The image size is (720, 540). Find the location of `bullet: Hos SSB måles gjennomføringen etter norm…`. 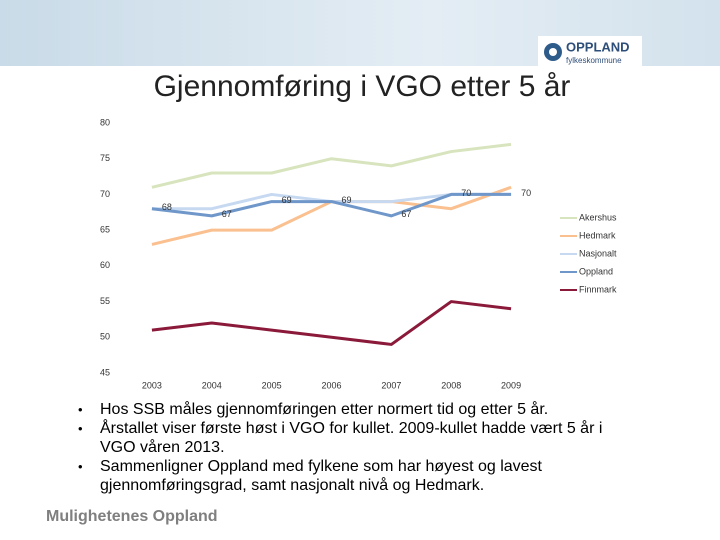

bullet: Hos SSB måles gjennomføringen etter norm… is located at coordinates (358, 409).